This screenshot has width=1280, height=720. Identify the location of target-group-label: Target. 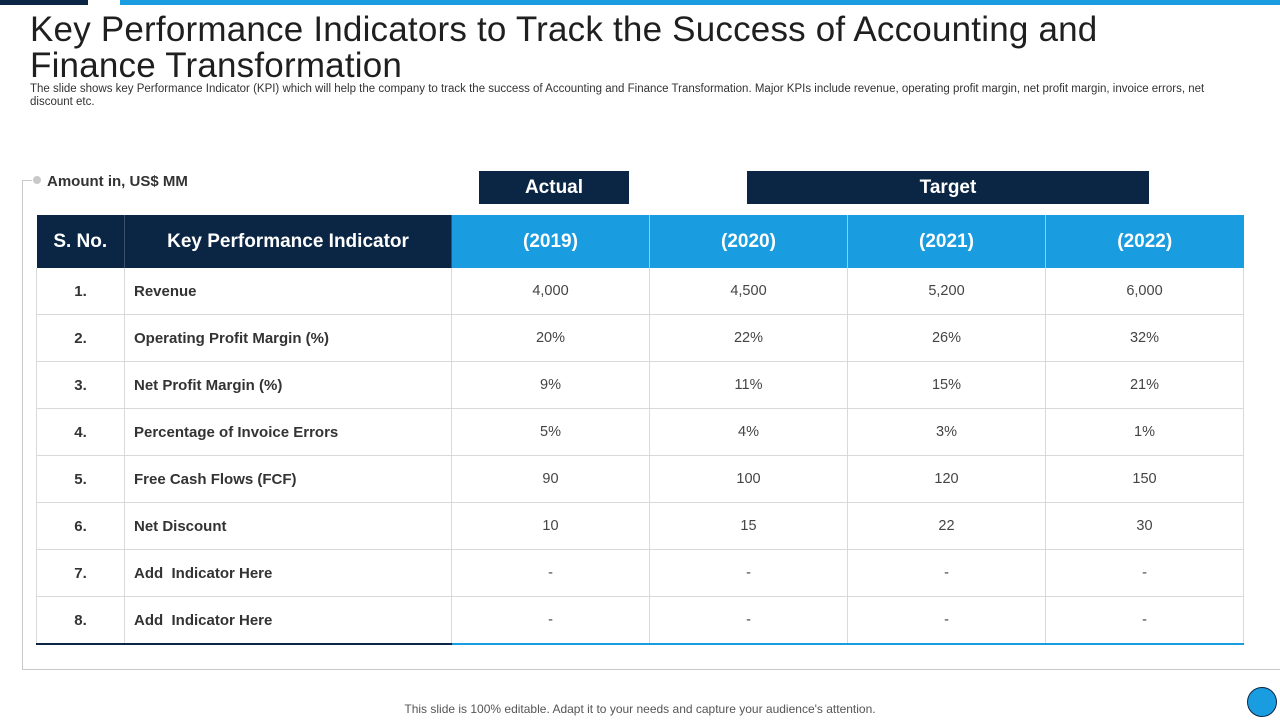
(948, 187).